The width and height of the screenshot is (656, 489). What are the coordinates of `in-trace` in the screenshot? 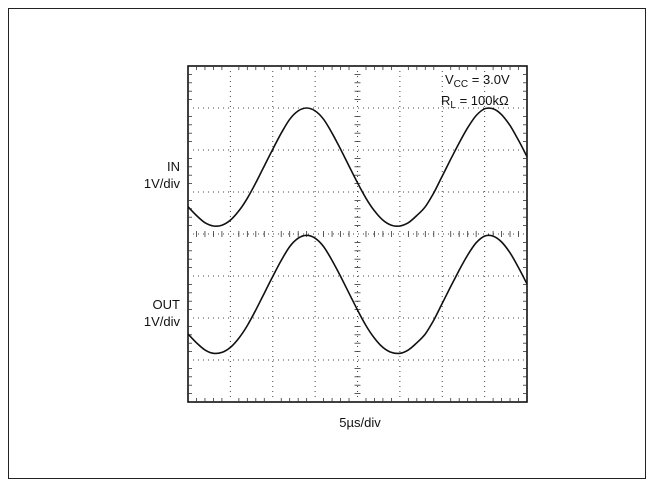 It's located at (357, 167).